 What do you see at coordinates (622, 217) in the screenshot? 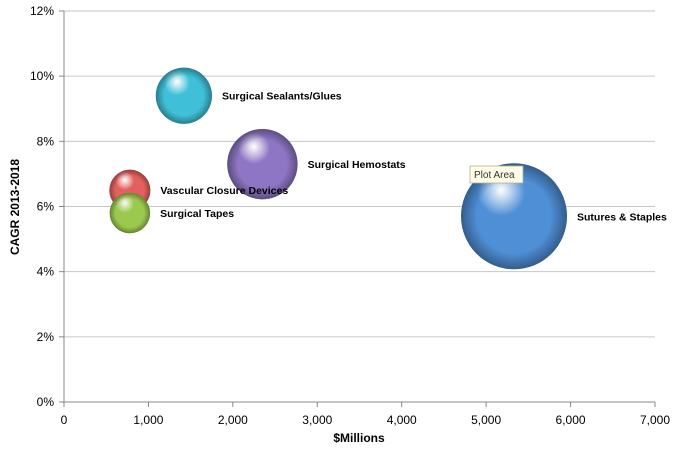
I see `bubble-label-sutures-staples: Sutures & Staples` at bounding box center [622, 217].